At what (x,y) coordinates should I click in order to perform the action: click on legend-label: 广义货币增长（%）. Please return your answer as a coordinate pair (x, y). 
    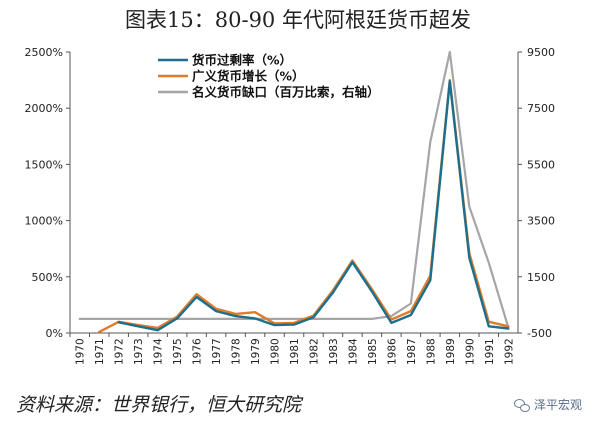
    Looking at the image, I should click on (248, 76).